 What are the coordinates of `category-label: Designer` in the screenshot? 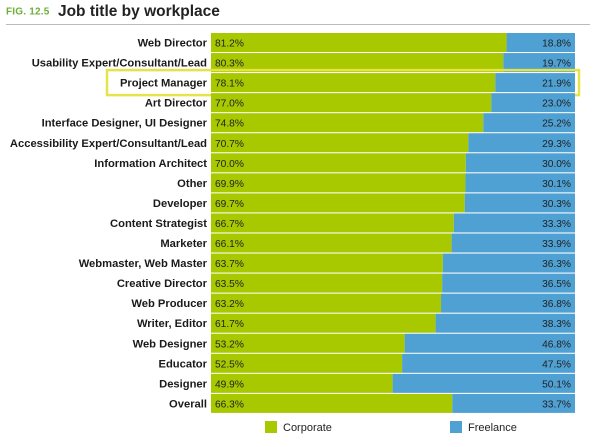 It's located at (183, 384).